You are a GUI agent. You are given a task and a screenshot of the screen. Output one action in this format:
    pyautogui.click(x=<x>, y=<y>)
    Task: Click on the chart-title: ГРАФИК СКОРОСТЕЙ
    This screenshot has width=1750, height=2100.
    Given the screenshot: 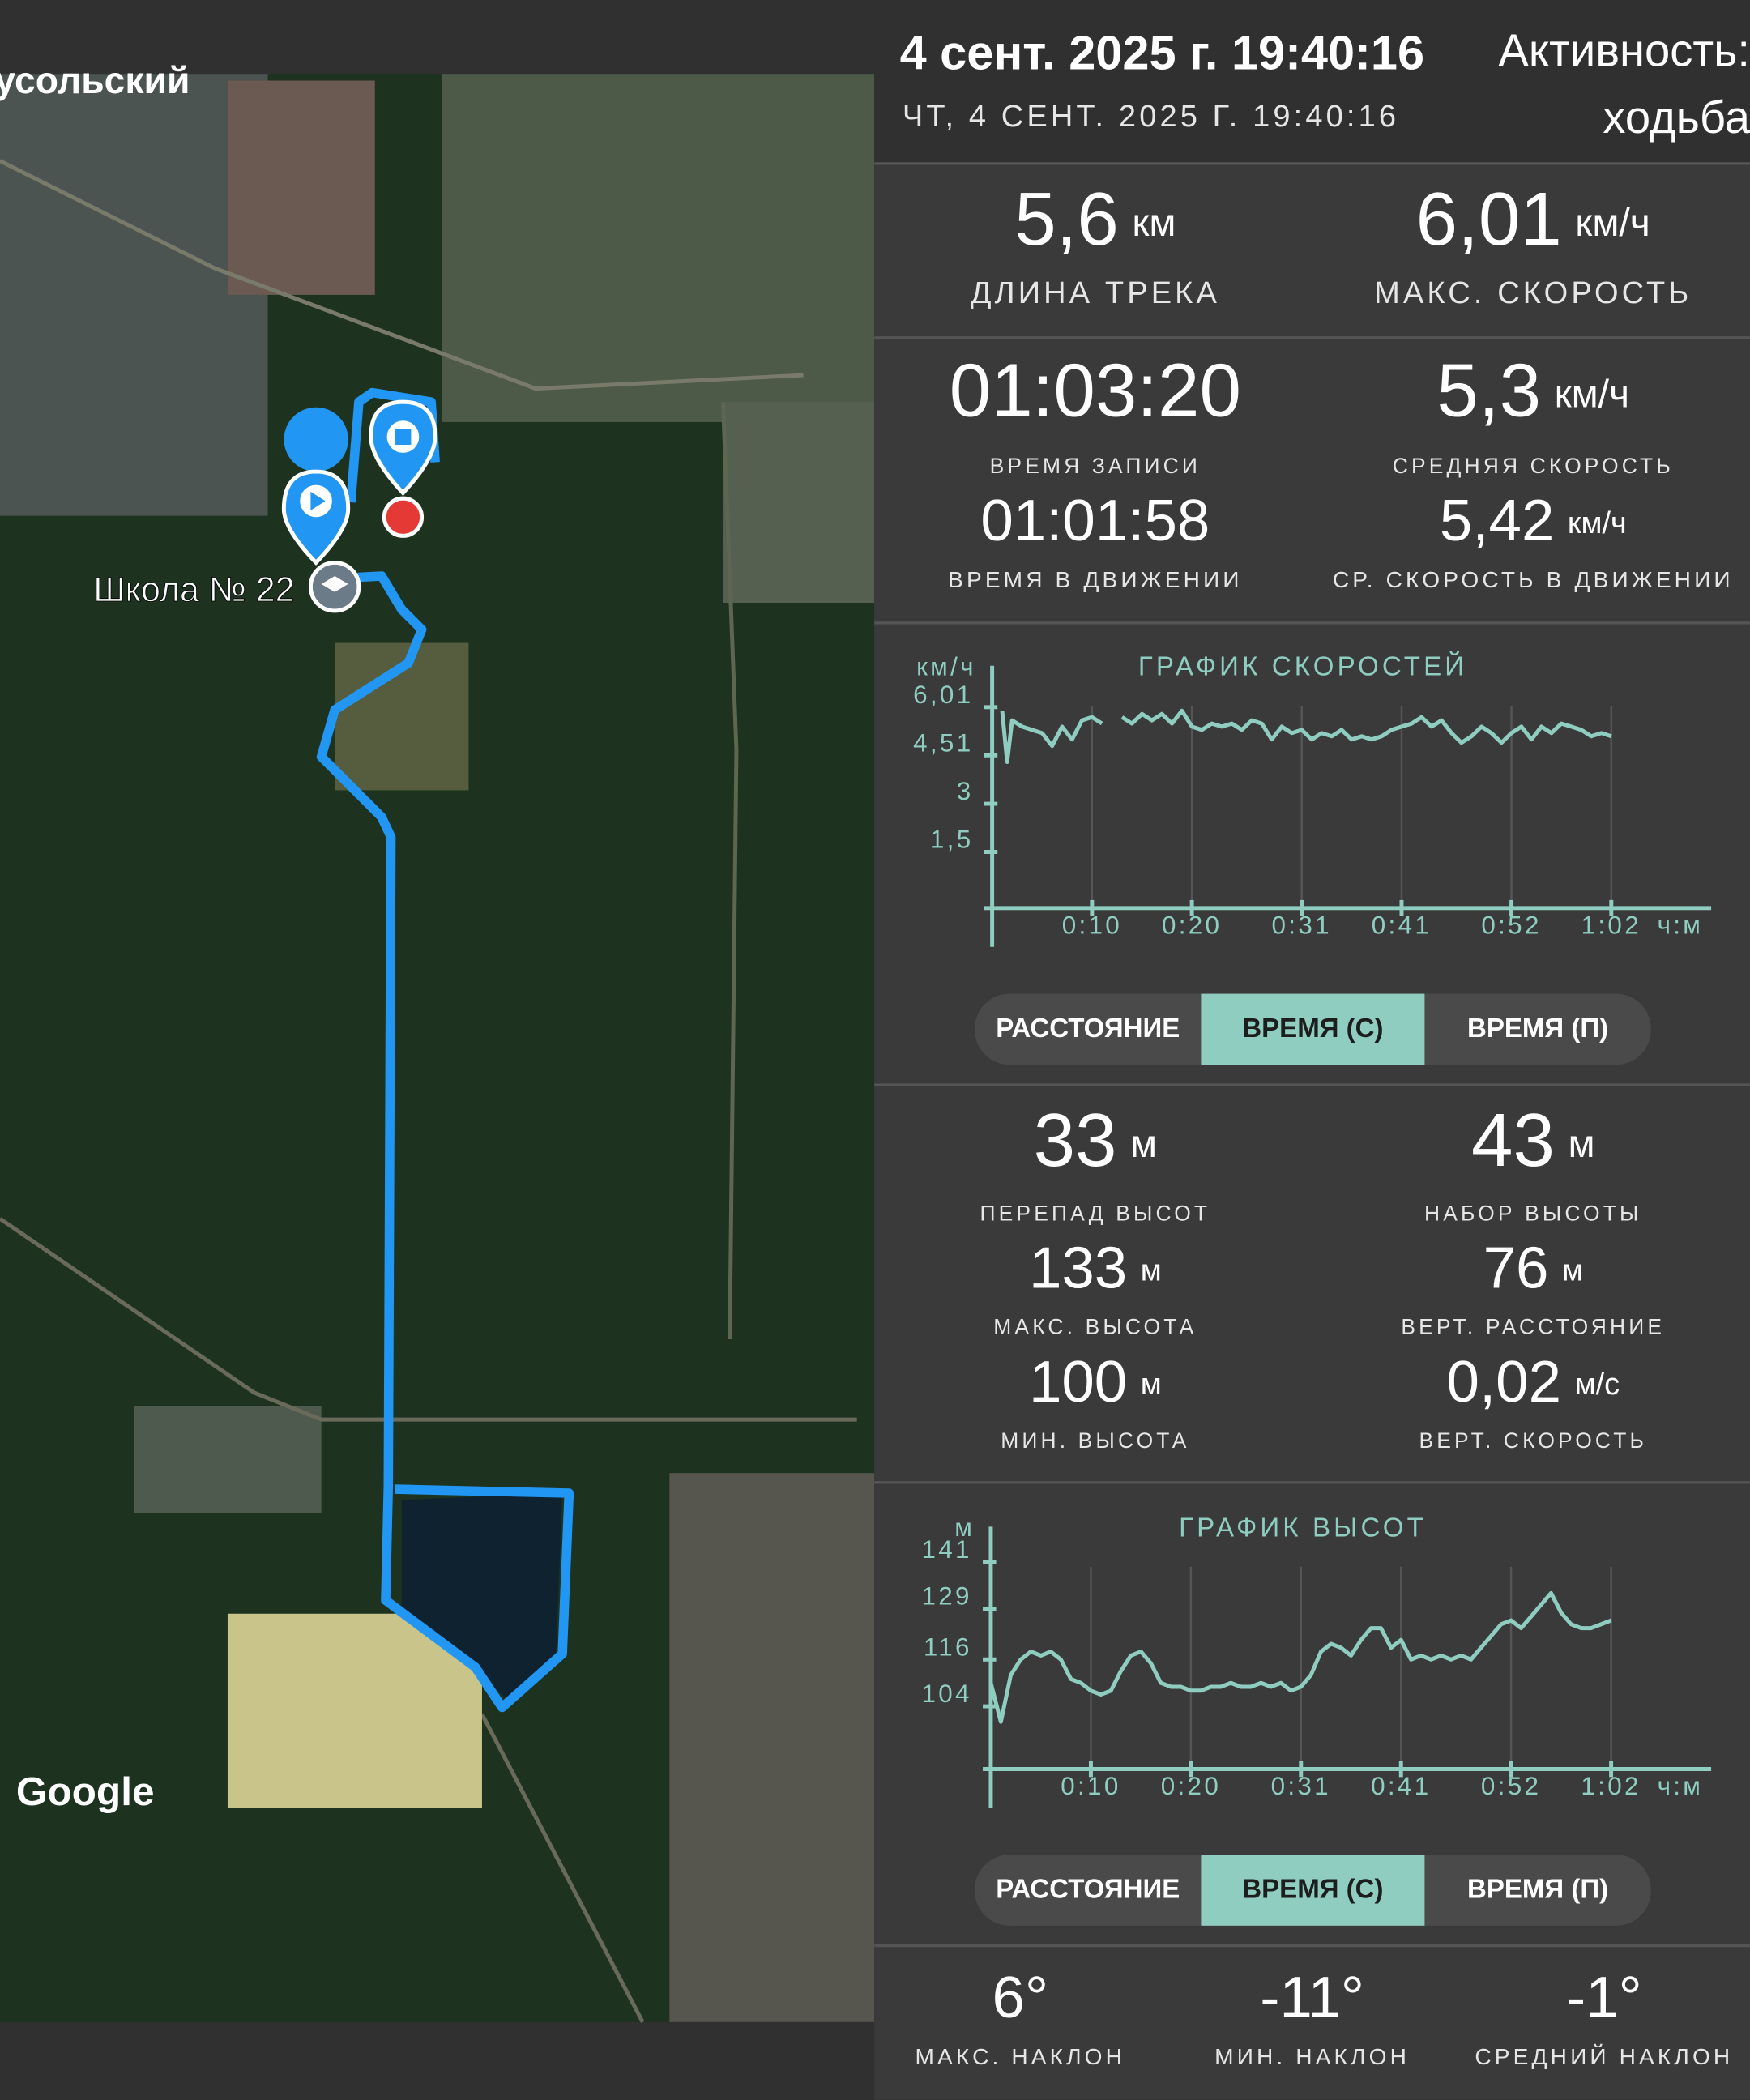 What is the action you would take?
    pyautogui.click(x=1302, y=666)
    